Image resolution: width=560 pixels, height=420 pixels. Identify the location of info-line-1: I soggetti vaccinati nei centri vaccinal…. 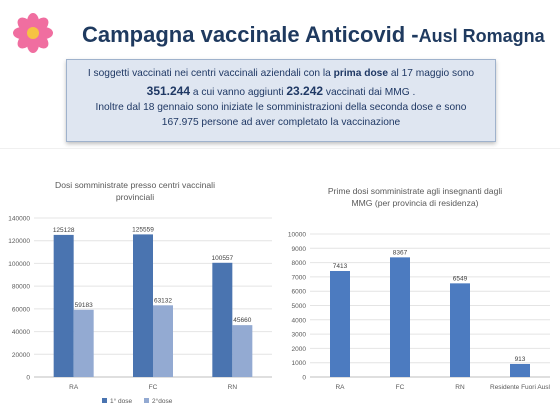
(281, 73).